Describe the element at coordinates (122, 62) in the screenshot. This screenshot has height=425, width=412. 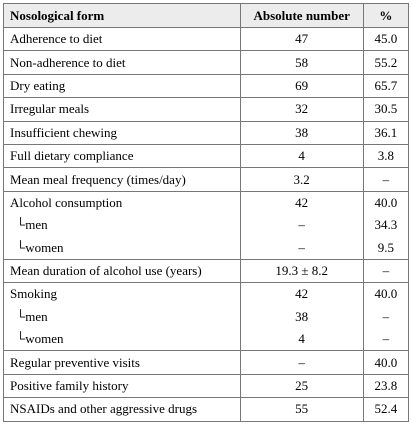
I see `table-cell: Non-adherence to diet` at that location.